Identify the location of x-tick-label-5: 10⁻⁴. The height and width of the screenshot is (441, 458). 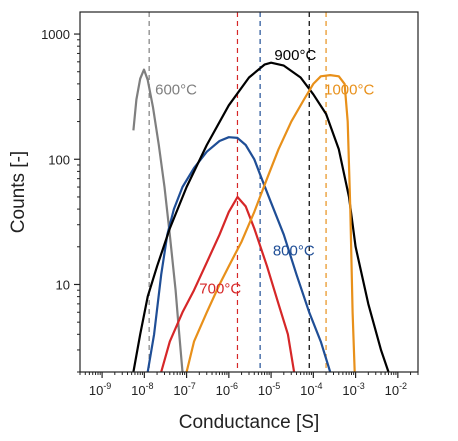
(311, 389).